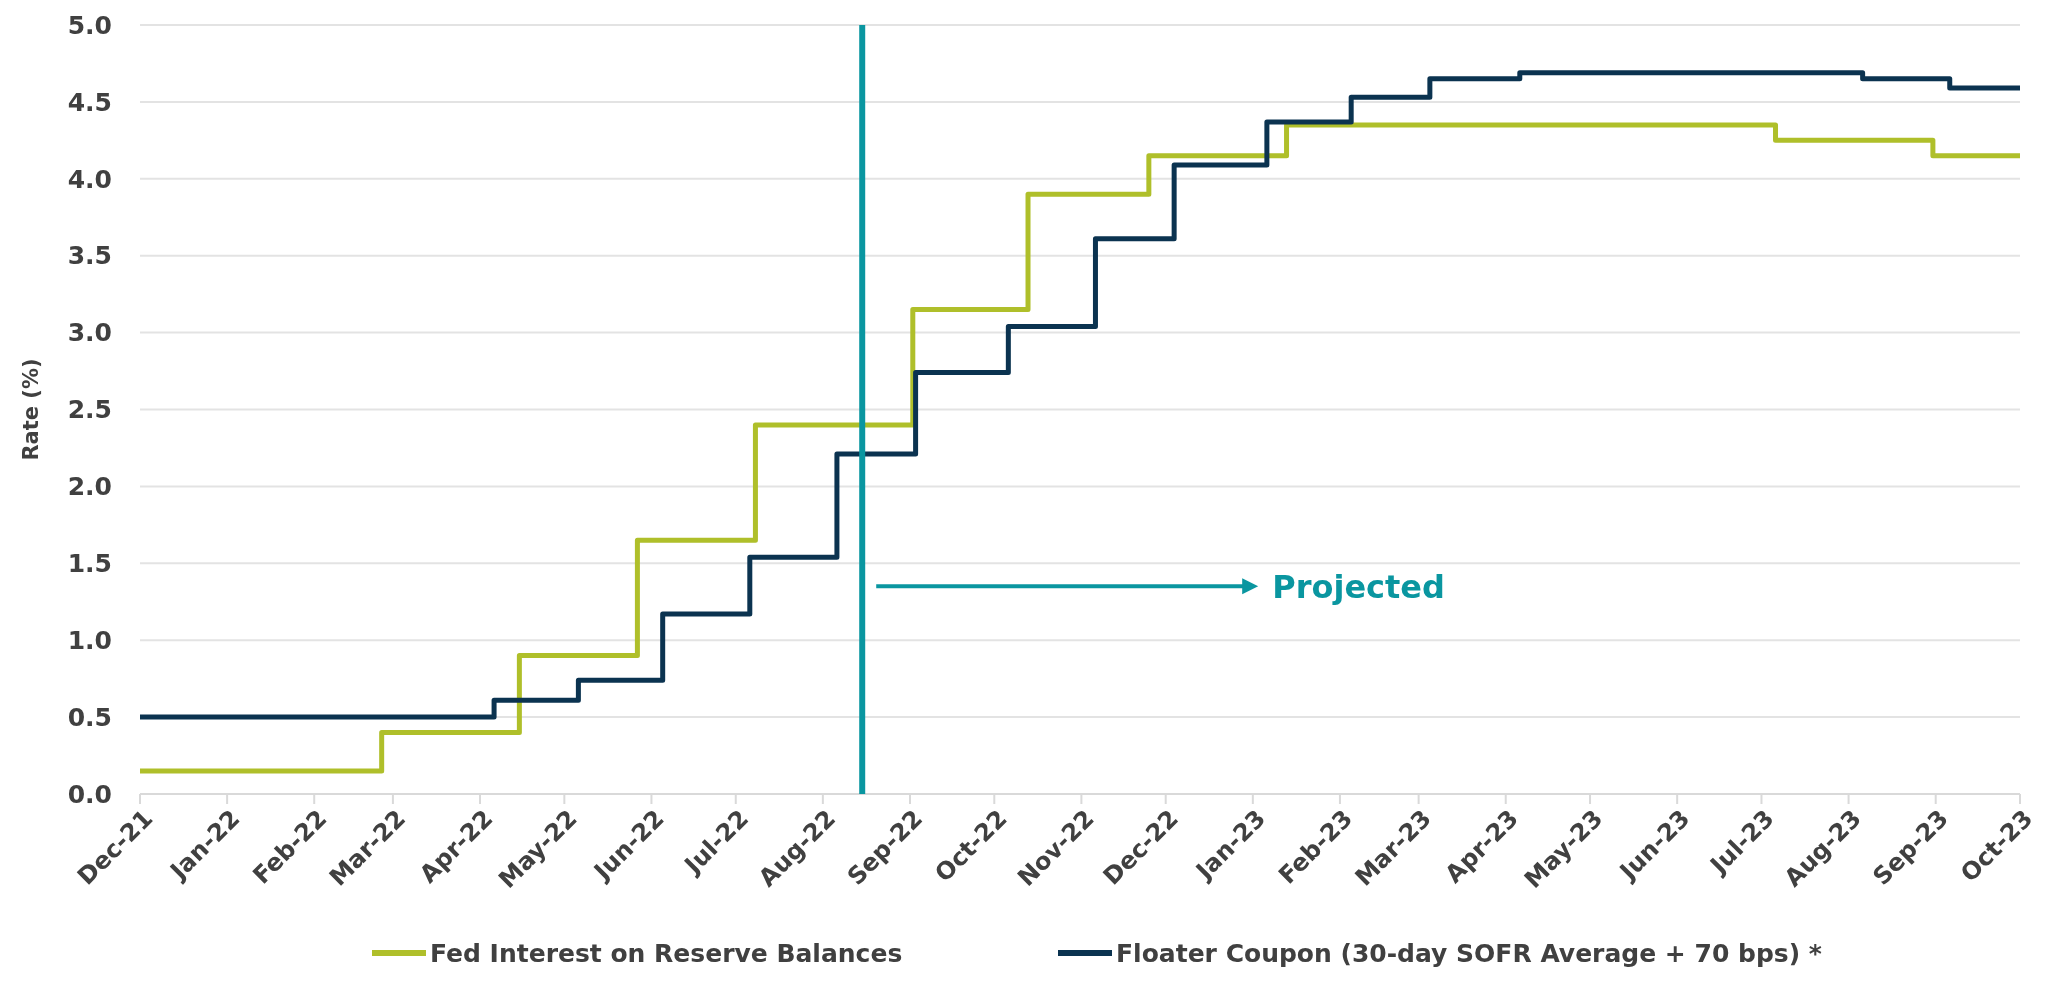  Describe the element at coordinates (89, 256) in the screenshot. I see `y-tick-label: 3.5` at that location.